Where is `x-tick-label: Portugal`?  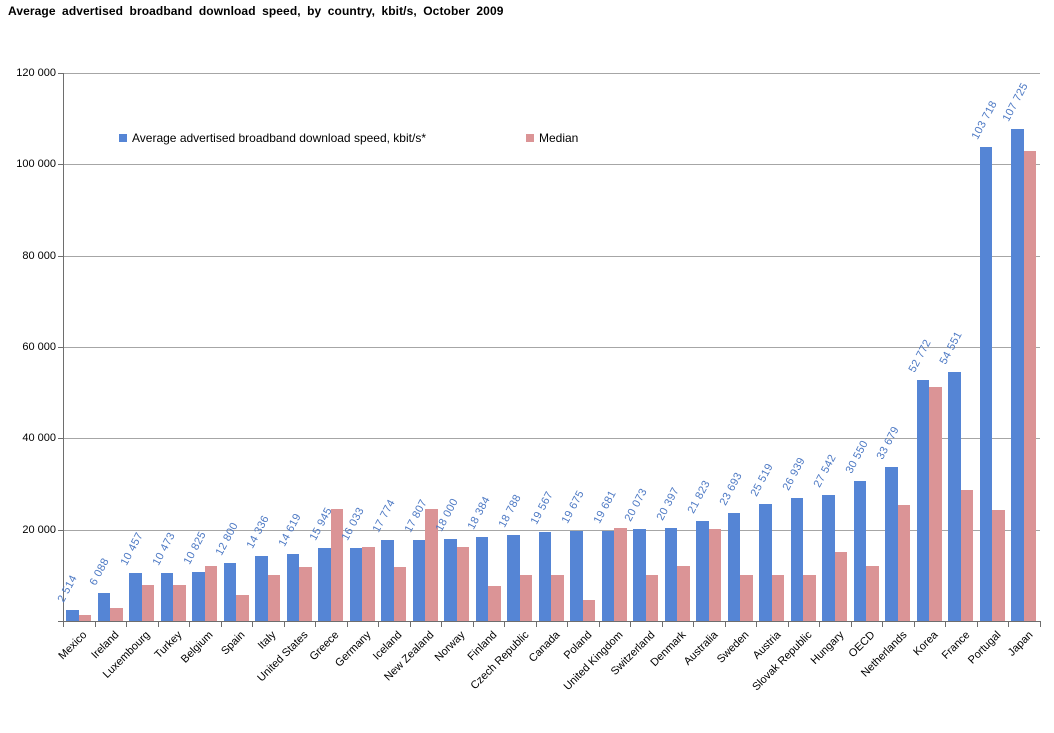 x-tick-label: Portugal is located at coordinates (985, 648).